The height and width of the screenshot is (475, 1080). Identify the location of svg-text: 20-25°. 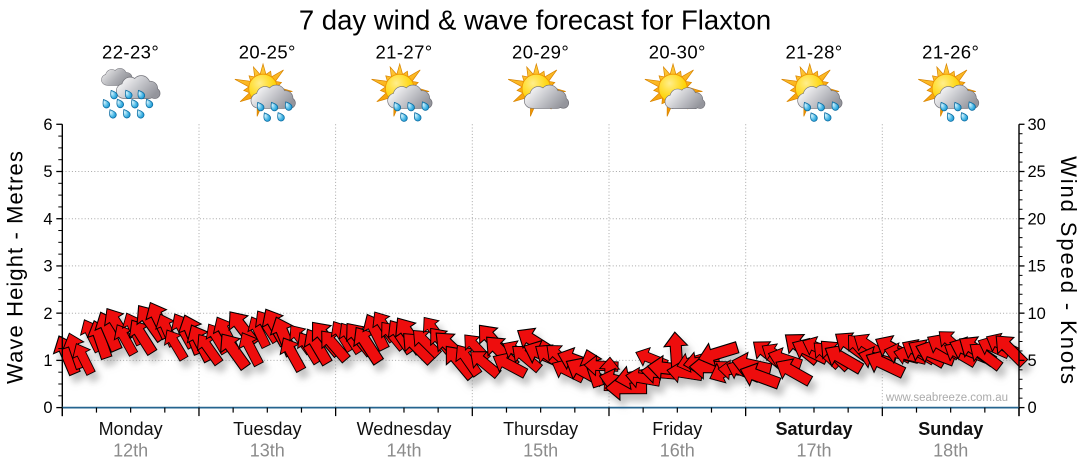
(267, 52).